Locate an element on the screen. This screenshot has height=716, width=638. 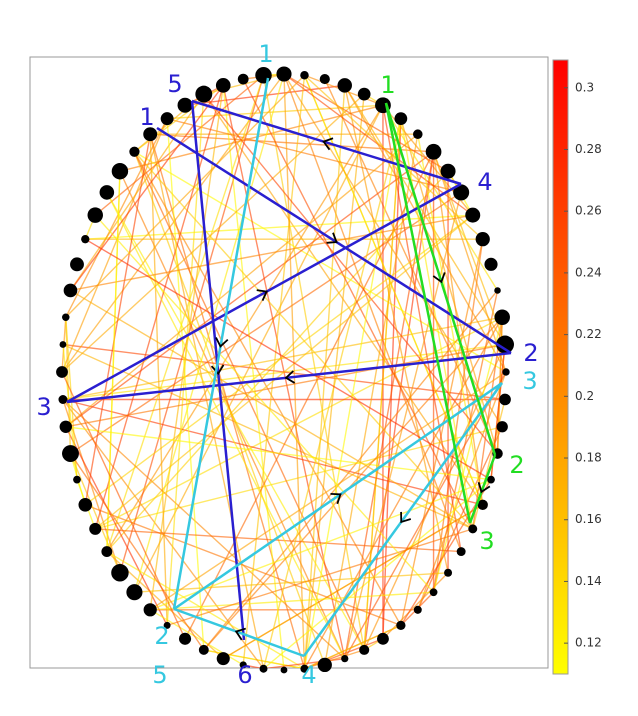
colorbar-tick-label: 0.26 is located at coordinates (588, 211).